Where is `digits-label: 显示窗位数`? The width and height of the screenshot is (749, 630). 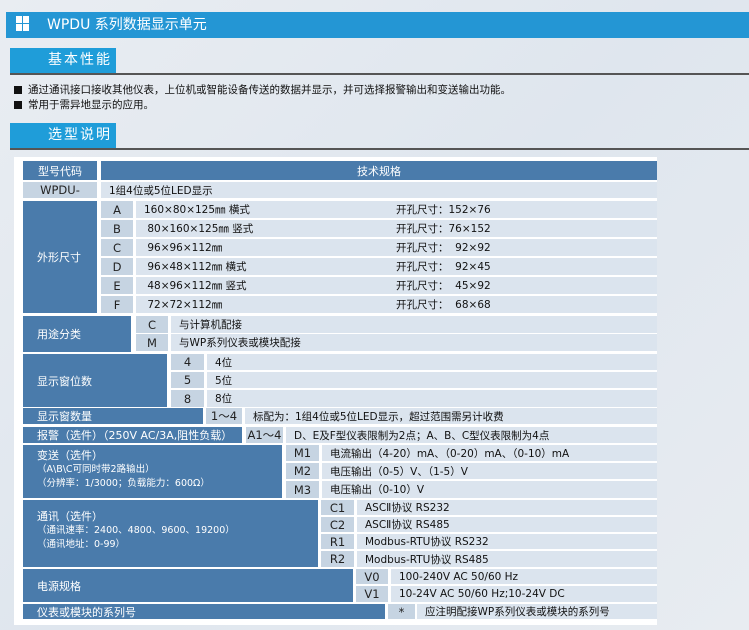
digits-label: 显示窗位数 is located at coordinates (95, 380).